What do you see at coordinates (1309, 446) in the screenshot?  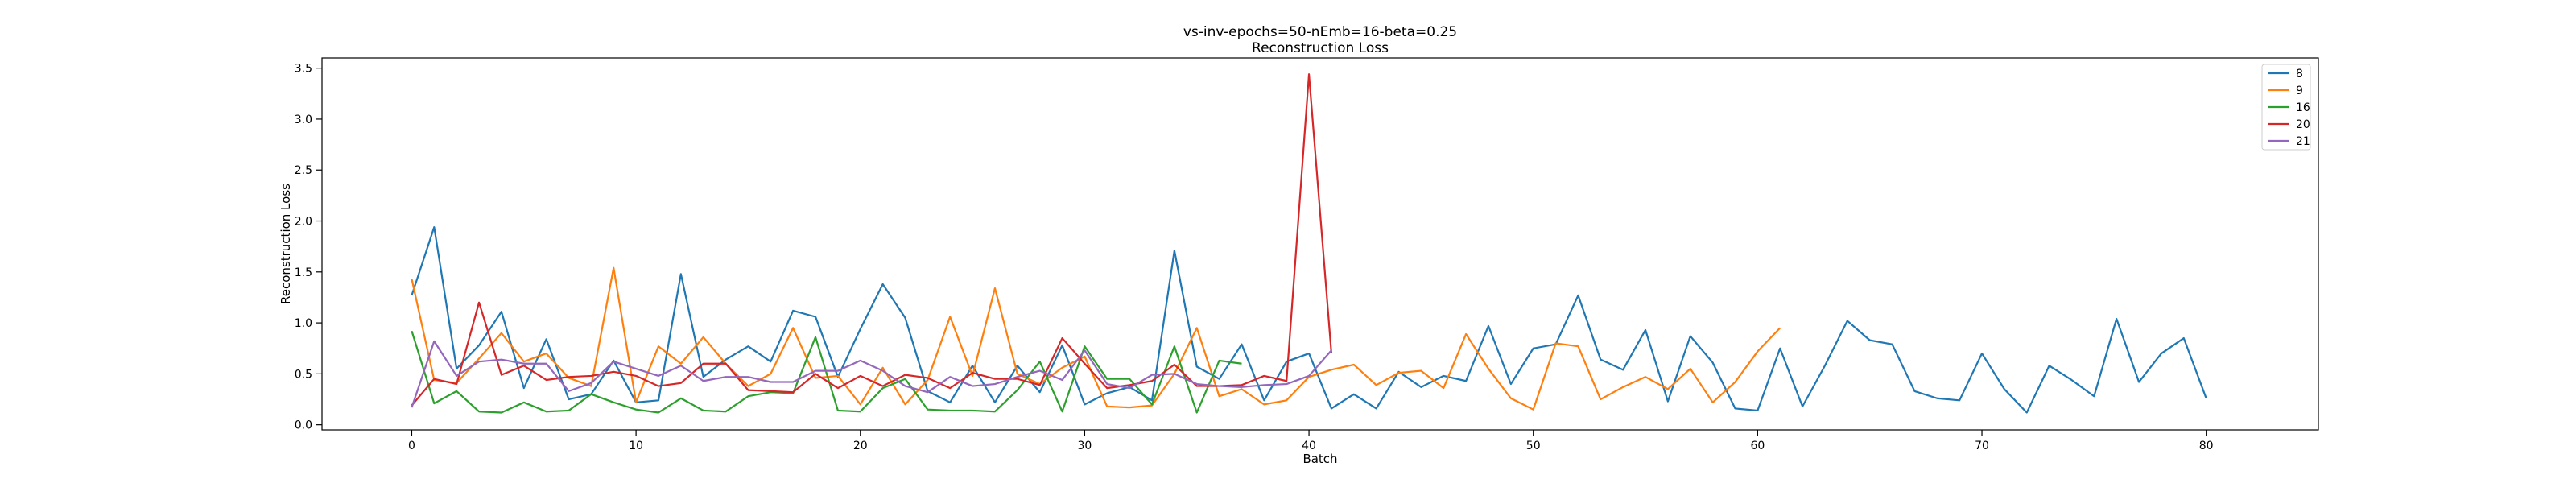 I see `x-tick-label: 40` at bounding box center [1309, 446].